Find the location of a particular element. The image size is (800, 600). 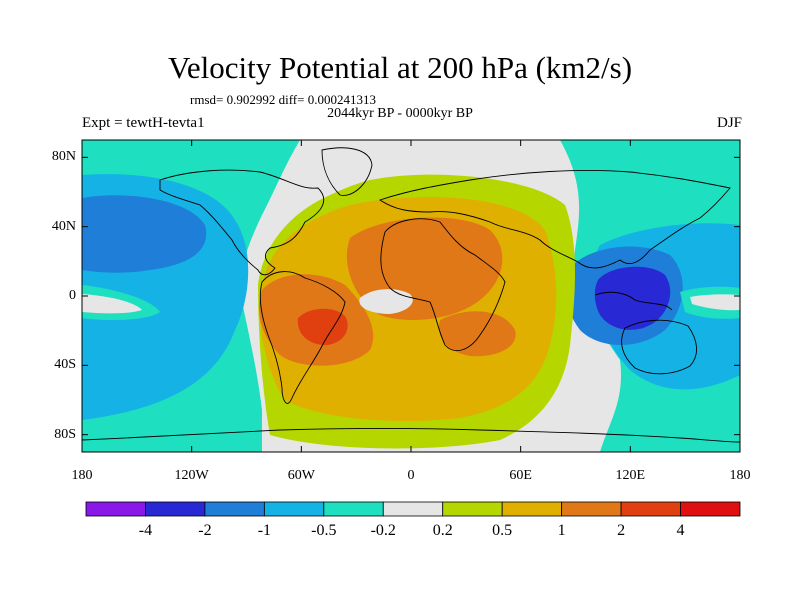

region-pos-1-indian-ocean is located at coordinates (477, 334).